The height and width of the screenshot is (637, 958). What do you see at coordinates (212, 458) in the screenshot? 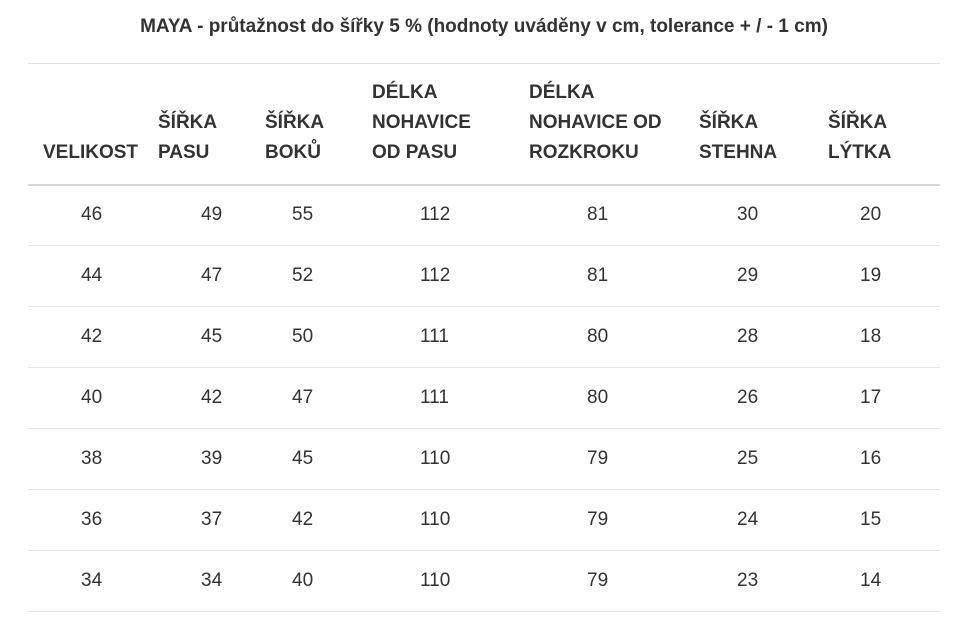
I see `table-cell: 39` at bounding box center [212, 458].